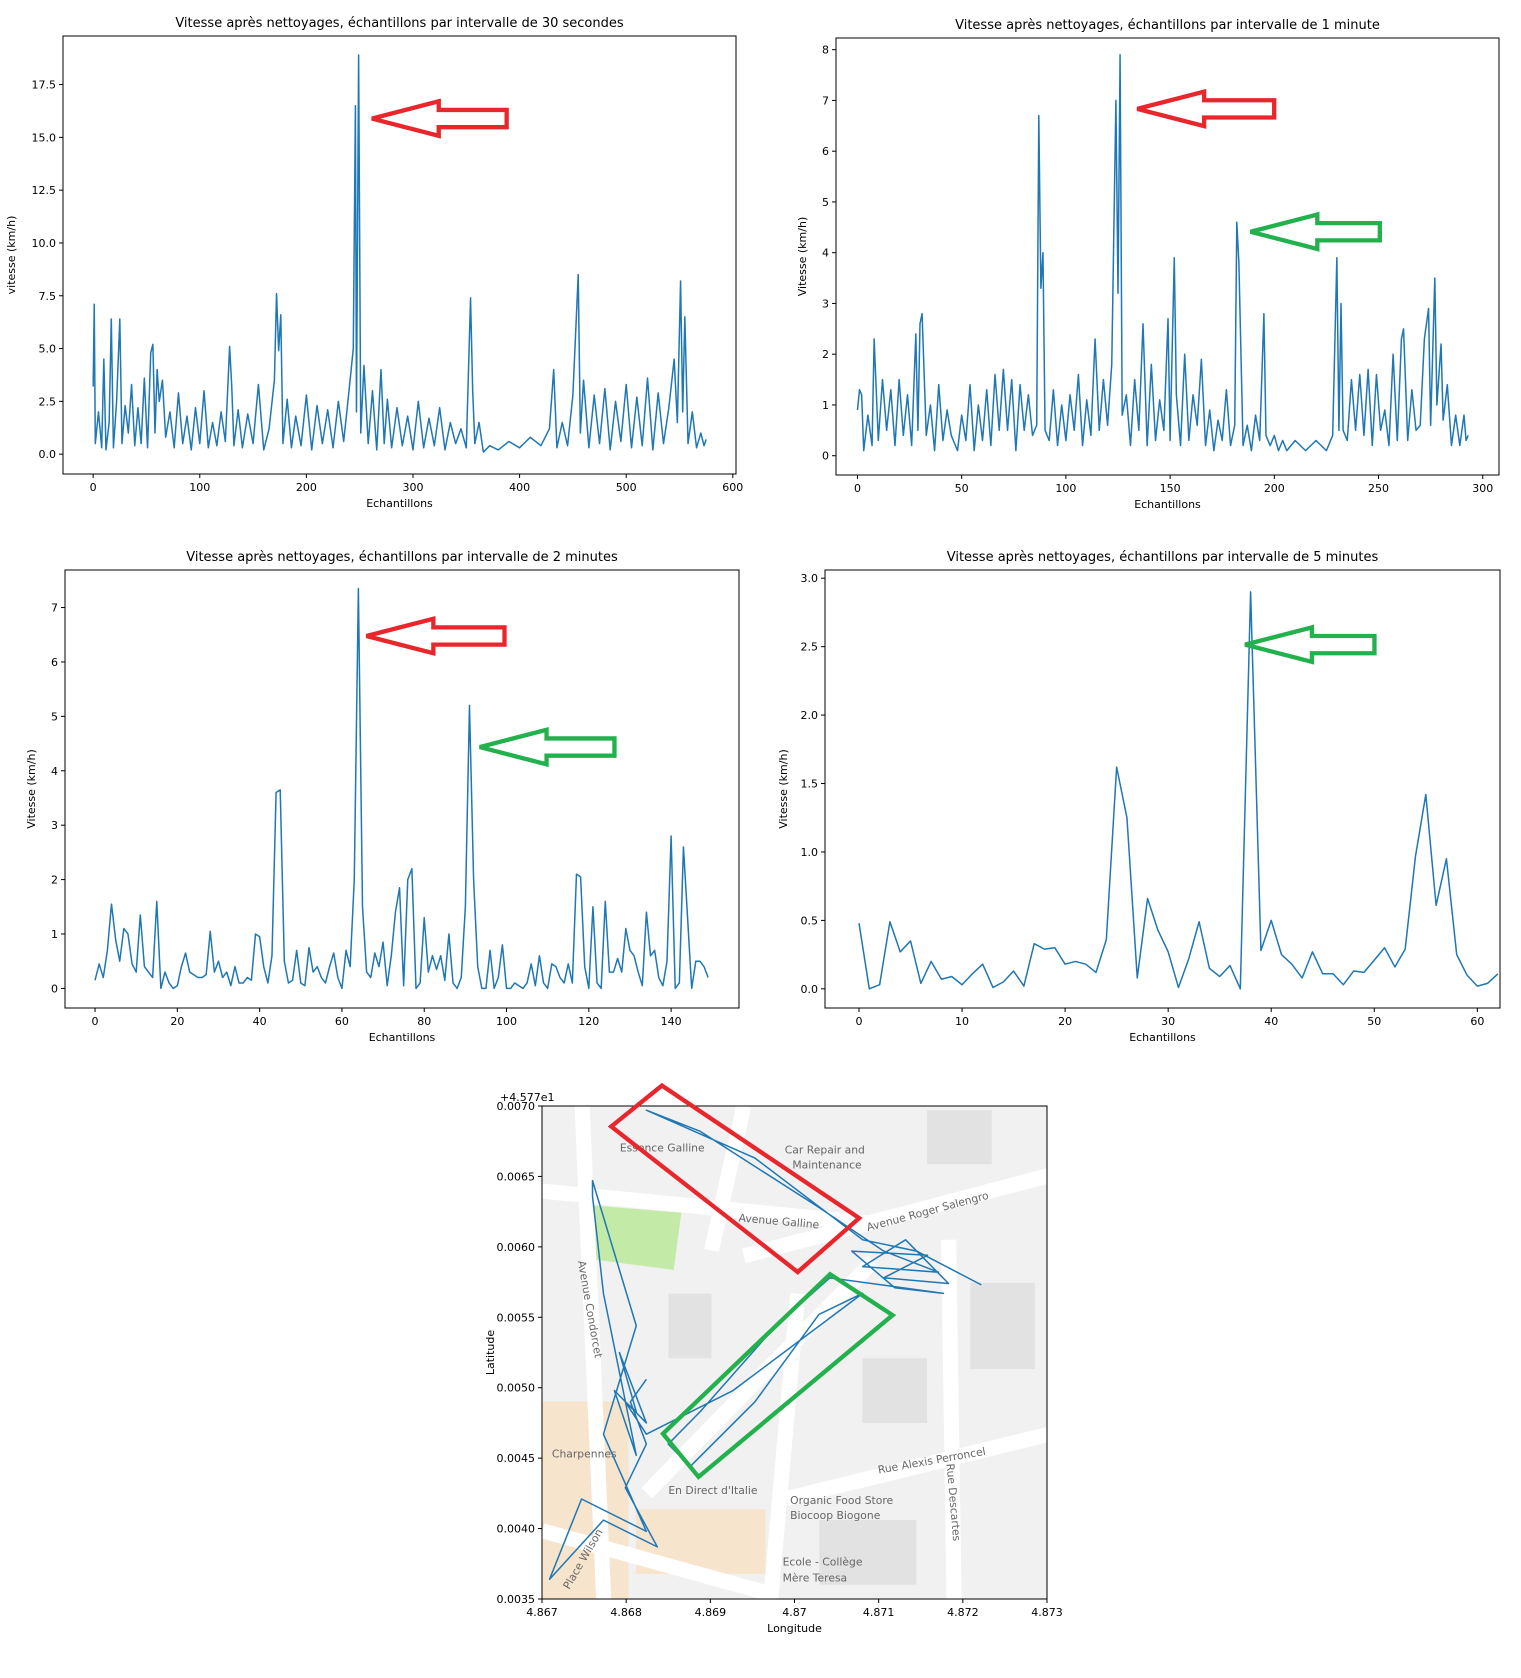  I want to click on y-tick-label: 1.5, so click(810, 784).